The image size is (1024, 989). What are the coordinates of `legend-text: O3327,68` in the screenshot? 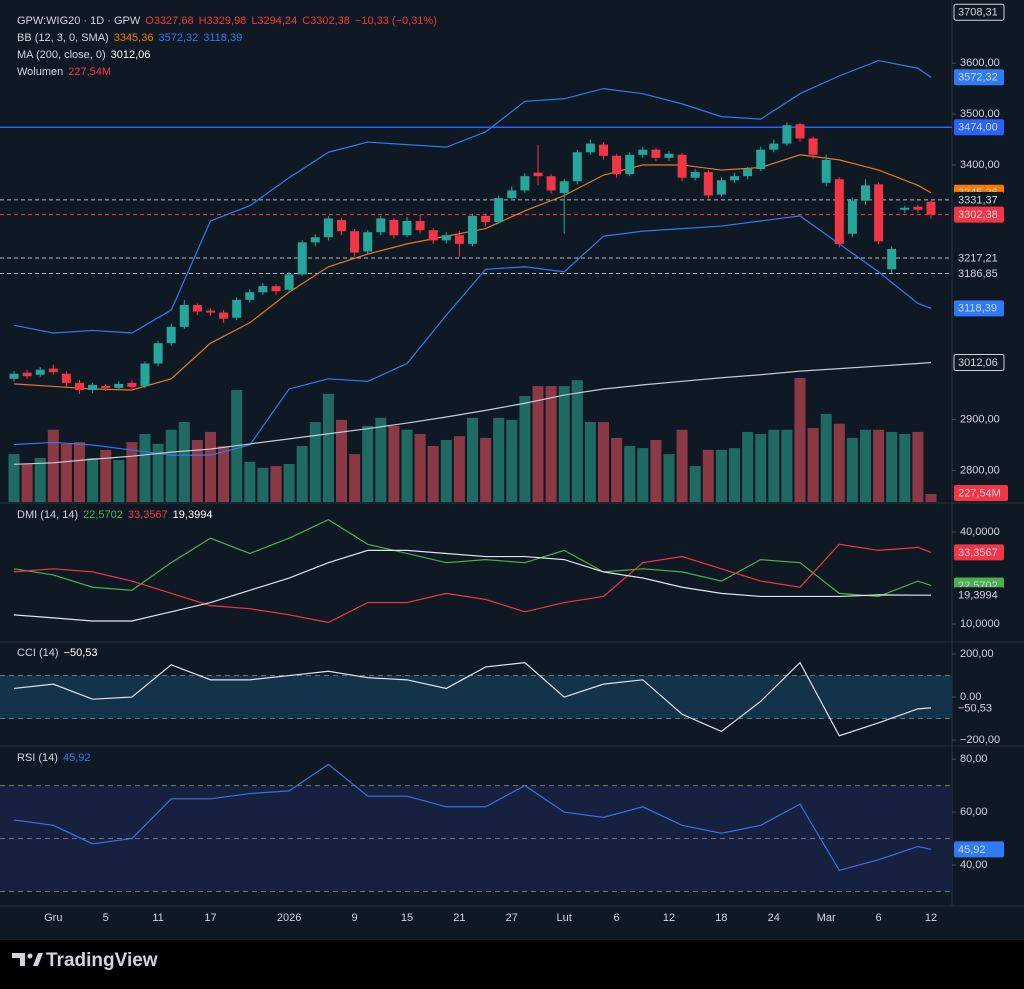 It's located at (169, 21).